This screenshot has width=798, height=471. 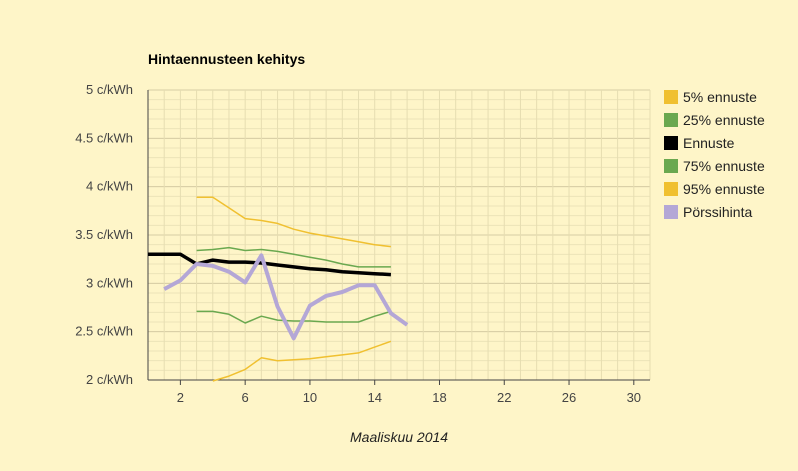 I want to click on series-line-25-ennuste, so click(x=294, y=317).